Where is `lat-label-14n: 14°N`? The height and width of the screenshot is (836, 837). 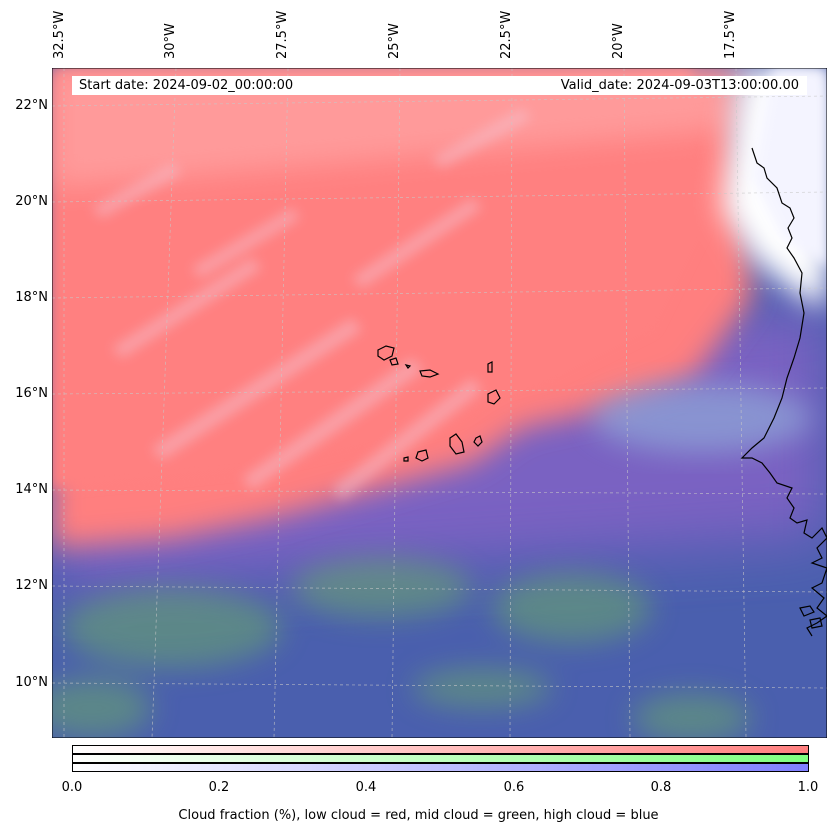 lat-label-14n: 14°N is located at coordinates (31, 489).